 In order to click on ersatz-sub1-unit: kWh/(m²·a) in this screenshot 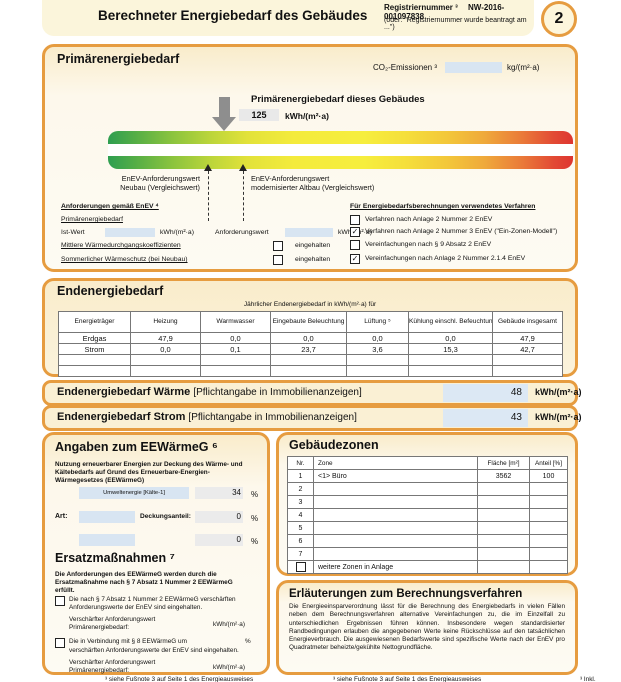, I will do `click(229, 624)`.